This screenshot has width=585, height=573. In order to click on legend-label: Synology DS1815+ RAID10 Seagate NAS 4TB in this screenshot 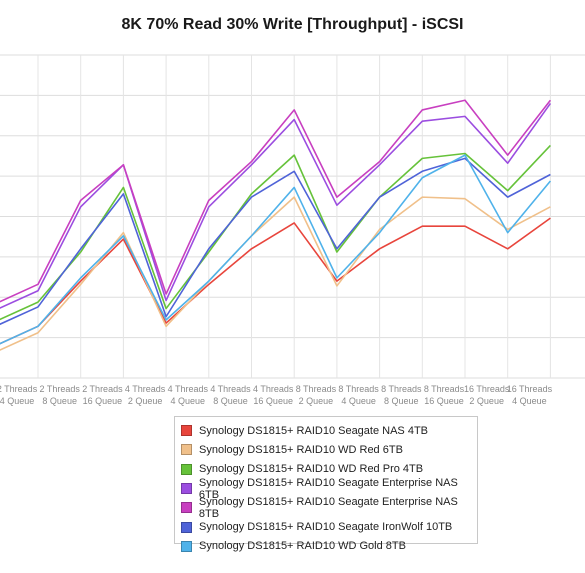, I will do `click(313, 430)`.